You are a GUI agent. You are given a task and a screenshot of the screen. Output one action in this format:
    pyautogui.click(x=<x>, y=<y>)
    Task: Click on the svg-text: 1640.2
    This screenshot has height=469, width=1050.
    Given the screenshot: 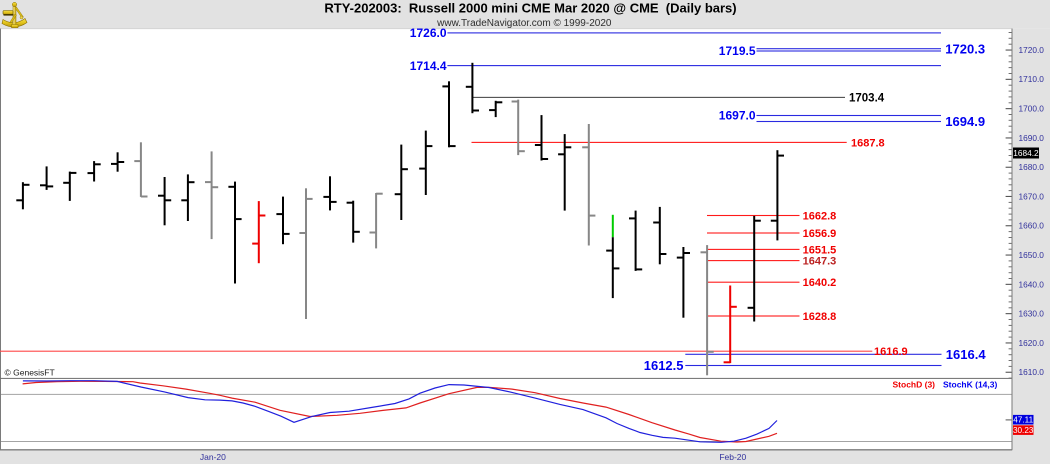 What is the action you would take?
    pyautogui.click(x=820, y=283)
    